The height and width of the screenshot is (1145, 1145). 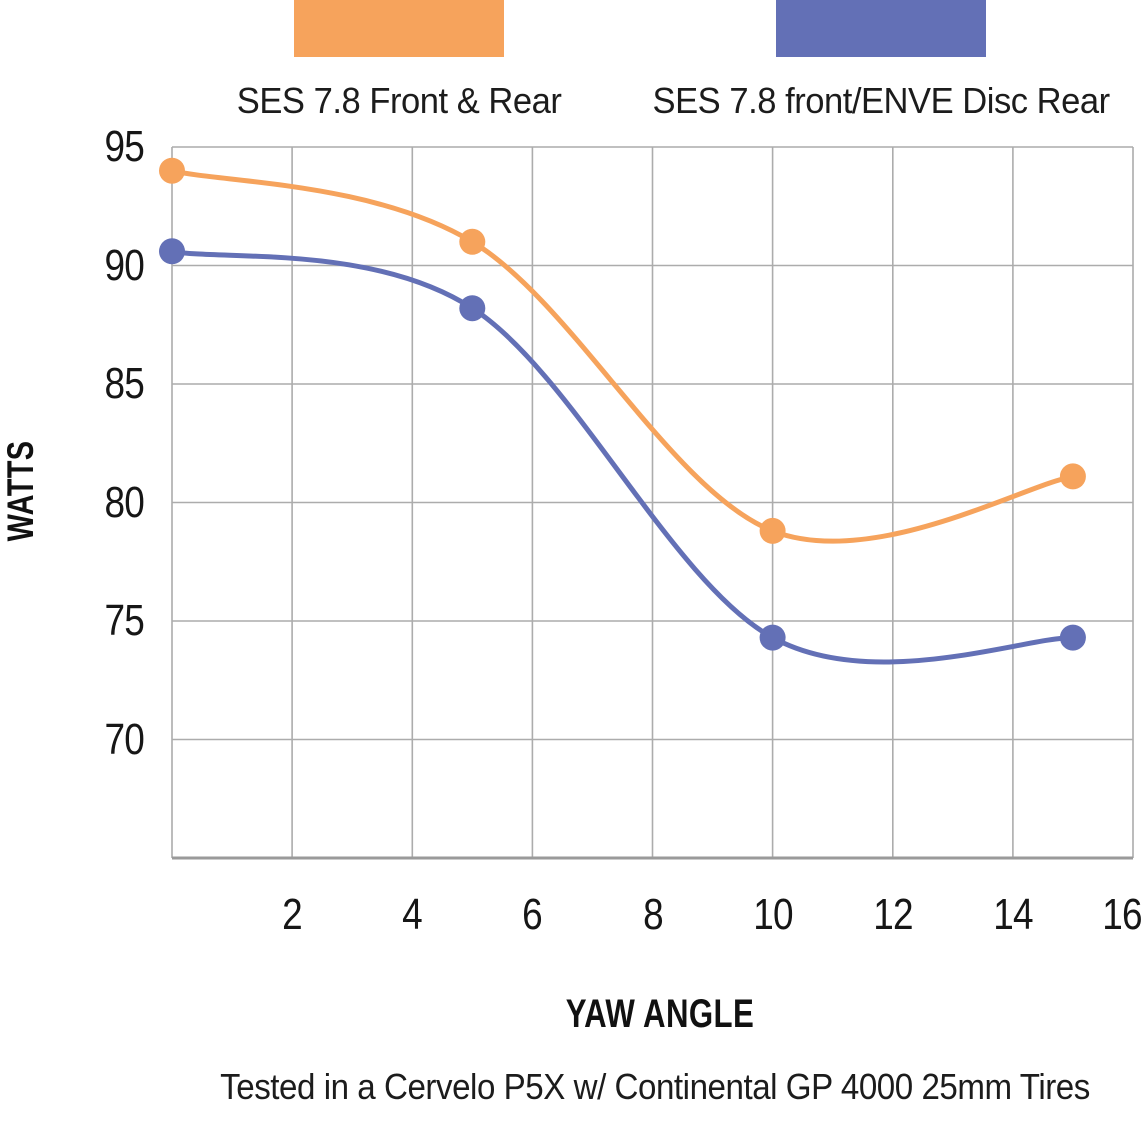 I want to click on y-tick-label: 75, so click(x=124, y=620).